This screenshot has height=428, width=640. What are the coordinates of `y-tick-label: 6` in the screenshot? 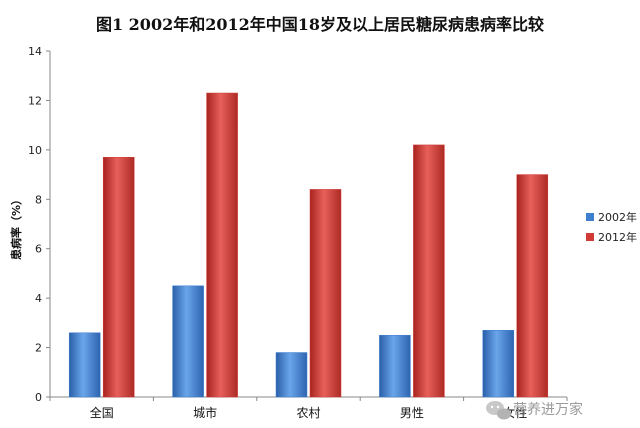 It's located at (38, 249).